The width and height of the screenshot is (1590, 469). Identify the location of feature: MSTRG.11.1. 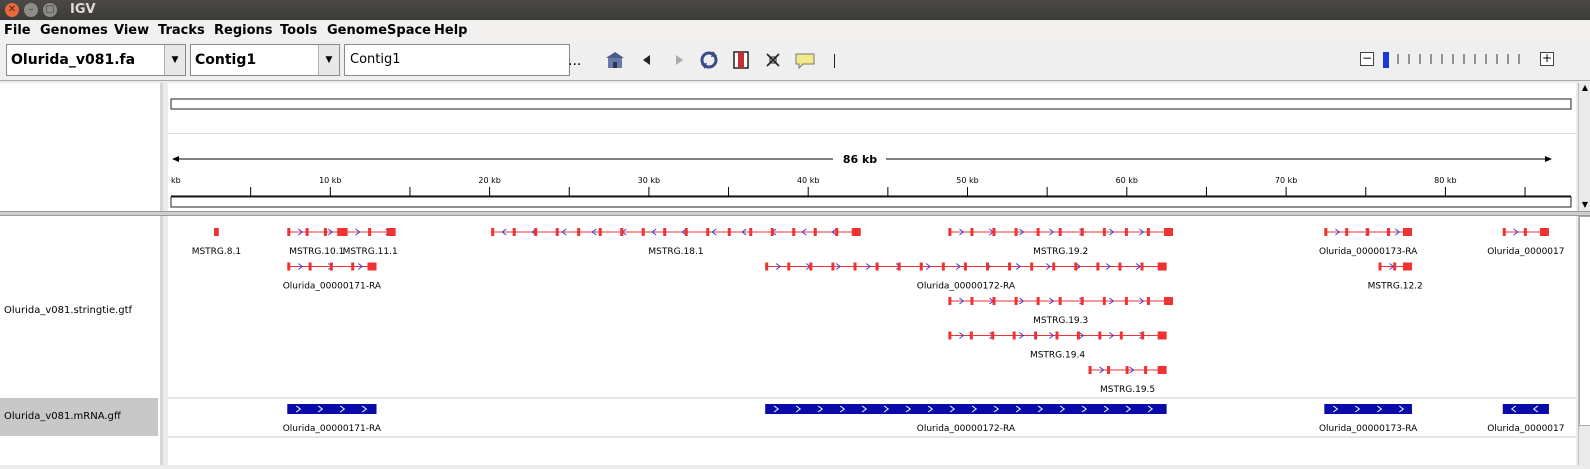
(370, 242).